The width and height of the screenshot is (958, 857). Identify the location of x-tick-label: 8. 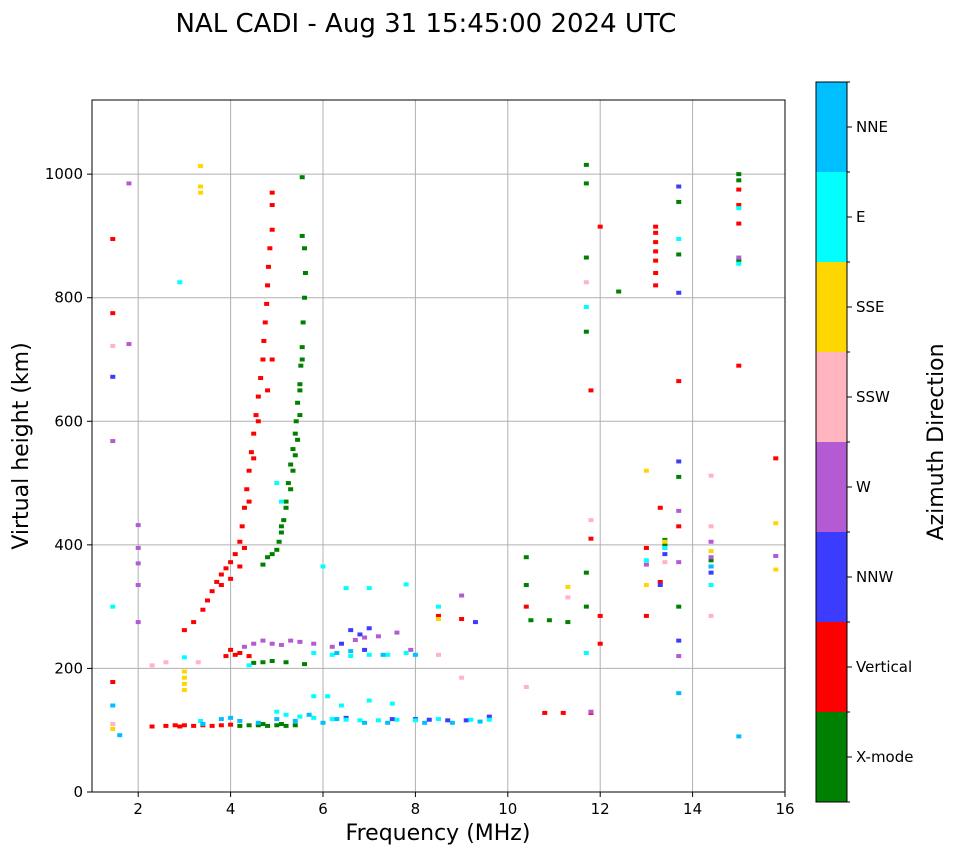
(416, 809).